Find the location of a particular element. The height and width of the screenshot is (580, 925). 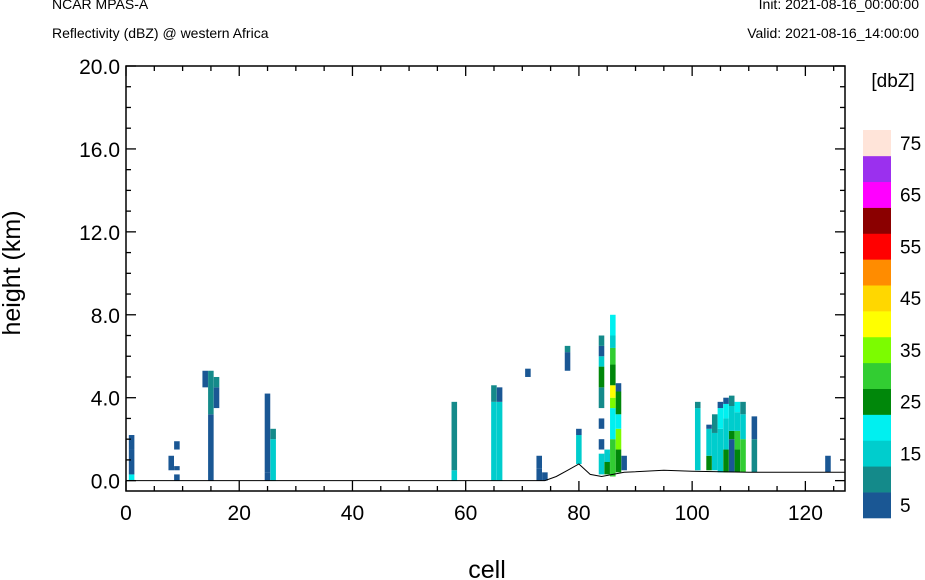

y-tick-label: 20.0 is located at coordinates (99, 67).